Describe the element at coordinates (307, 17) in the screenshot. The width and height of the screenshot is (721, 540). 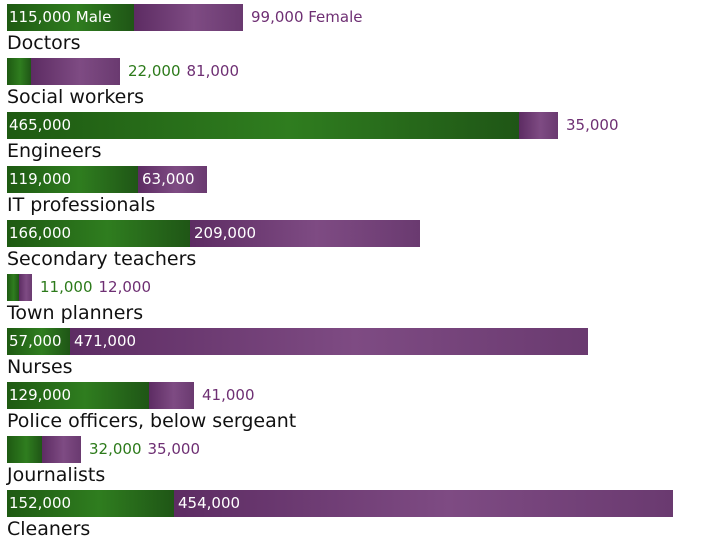
I see `value-label-female: 99,000 Female` at that location.